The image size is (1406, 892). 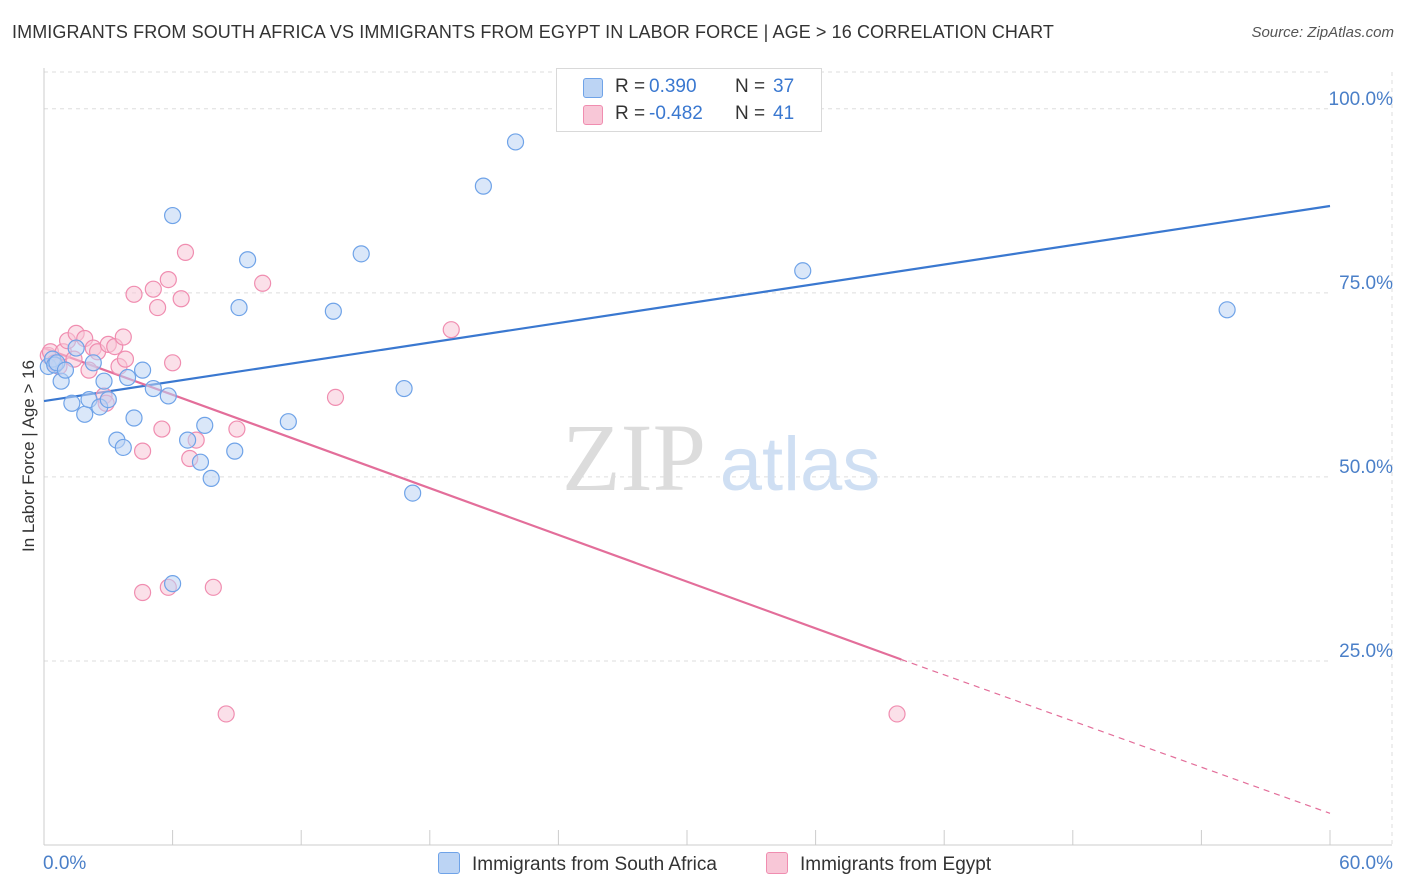 What do you see at coordinates (28, 456) in the screenshot?
I see `y-axis-label: In Labor Force | Age > 16` at bounding box center [28, 456].